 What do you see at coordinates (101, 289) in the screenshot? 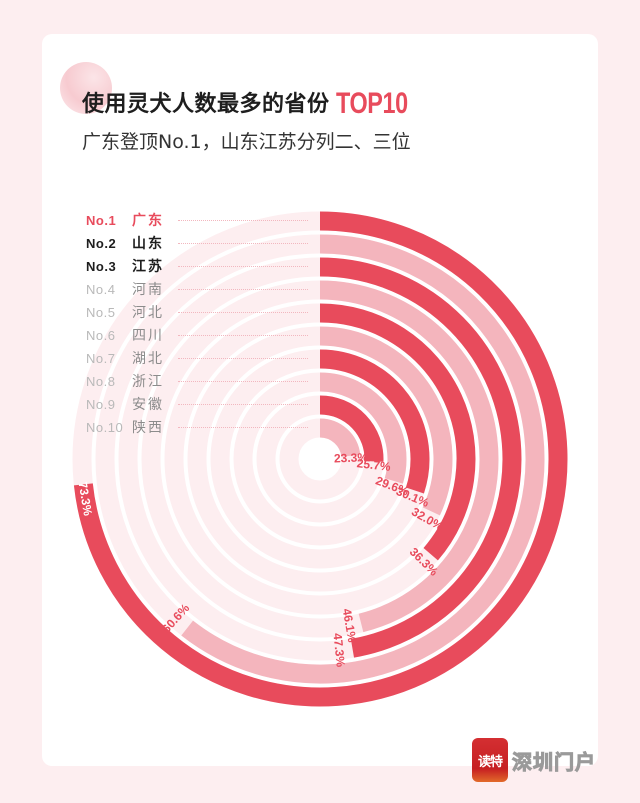
I see `rank-number: No.4` at bounding box center [101, 289].